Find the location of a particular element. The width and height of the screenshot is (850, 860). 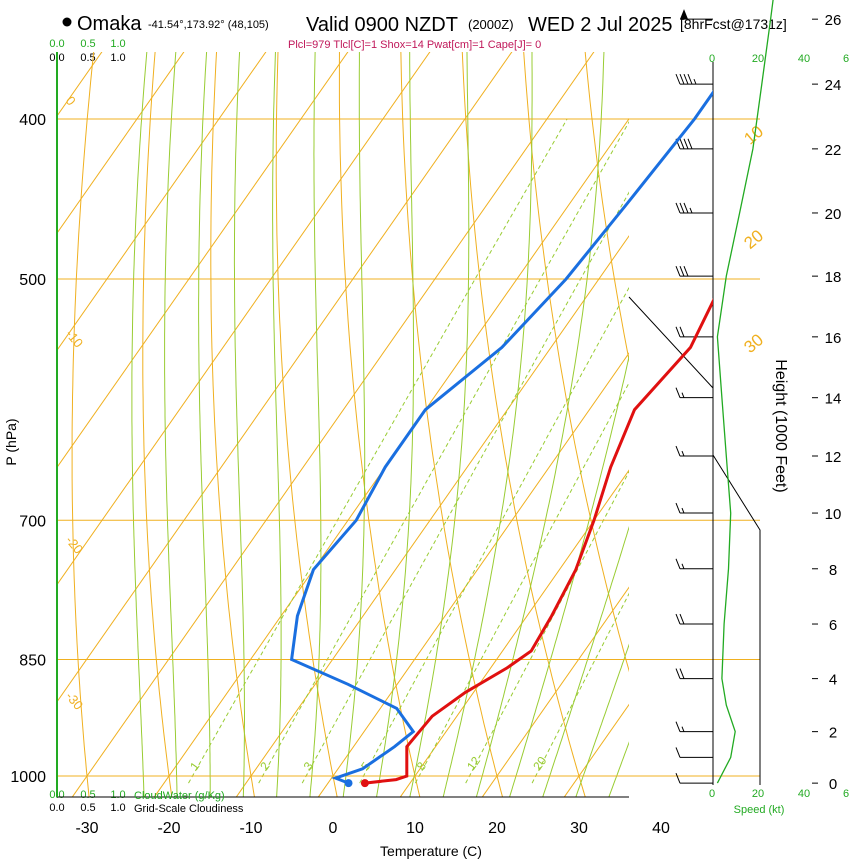

temperature-tick-label: -30 is located at coordinates (86, 828).